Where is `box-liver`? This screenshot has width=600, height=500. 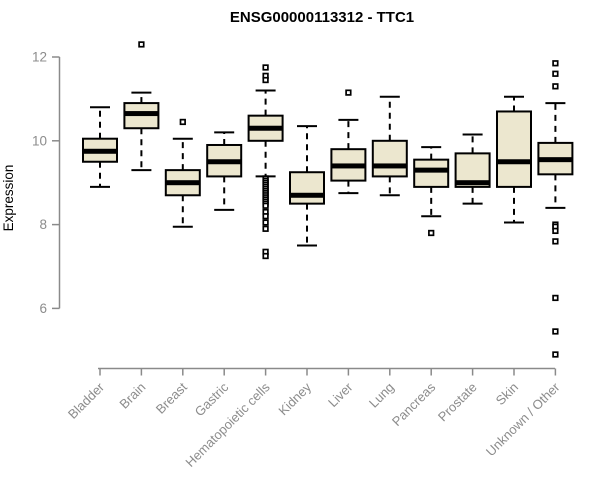 box-liver is located at coordinates (348, 142).